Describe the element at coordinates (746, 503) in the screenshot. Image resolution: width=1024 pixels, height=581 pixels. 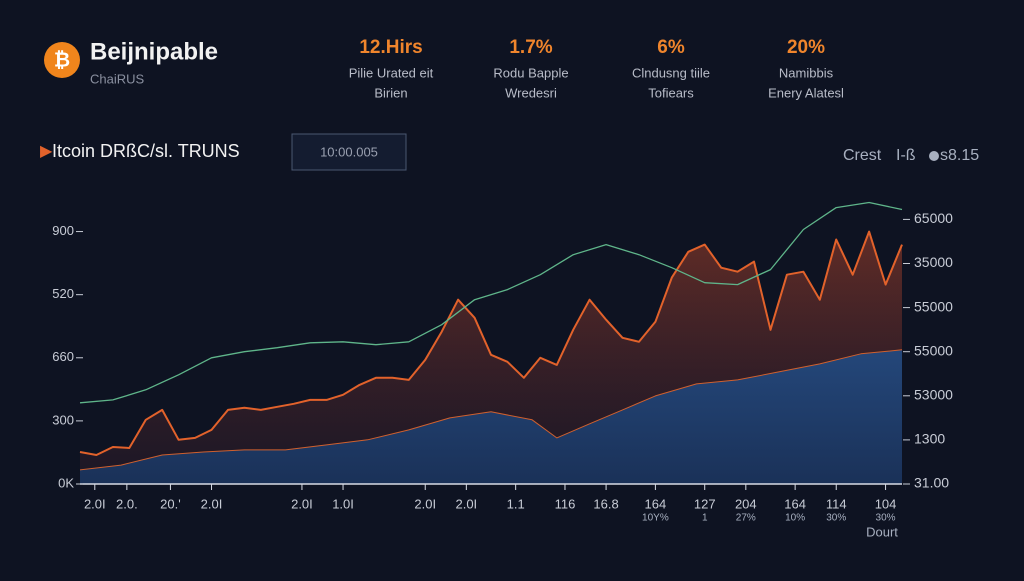
I see `x-tick-label: 204` at that location.